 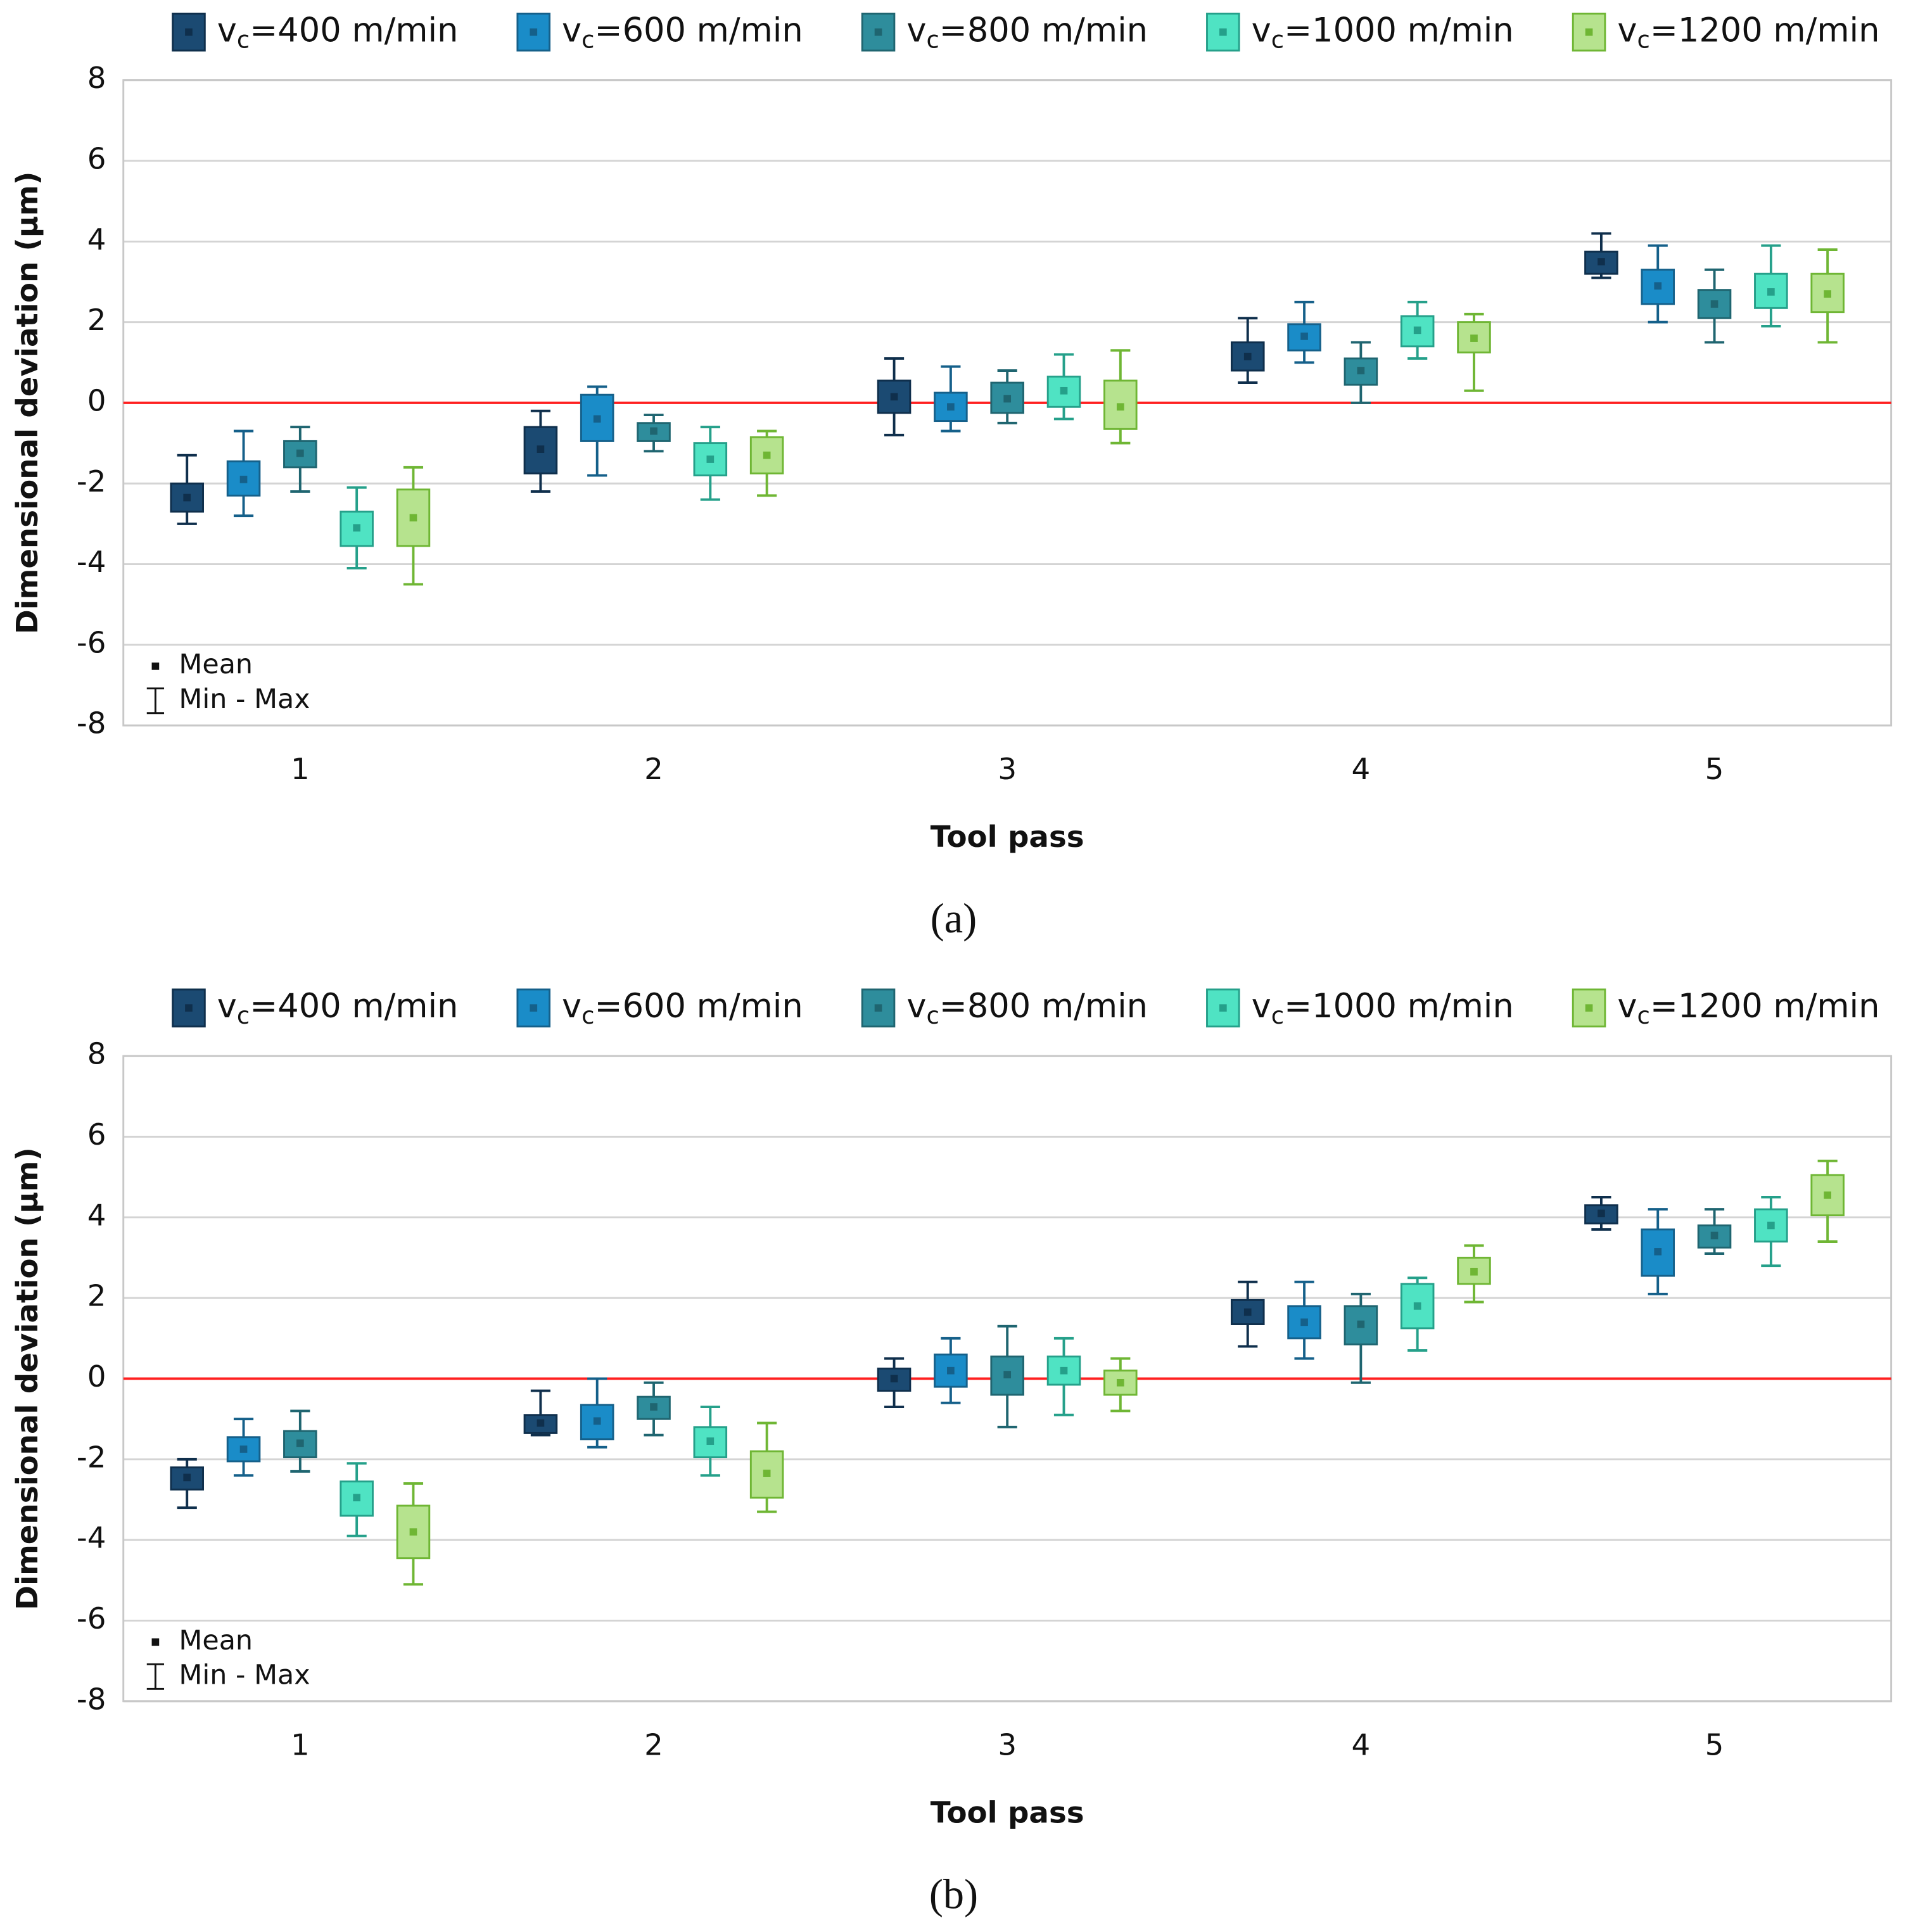 I want to click on y-tick-label: -6, so click(x=92, y=643).